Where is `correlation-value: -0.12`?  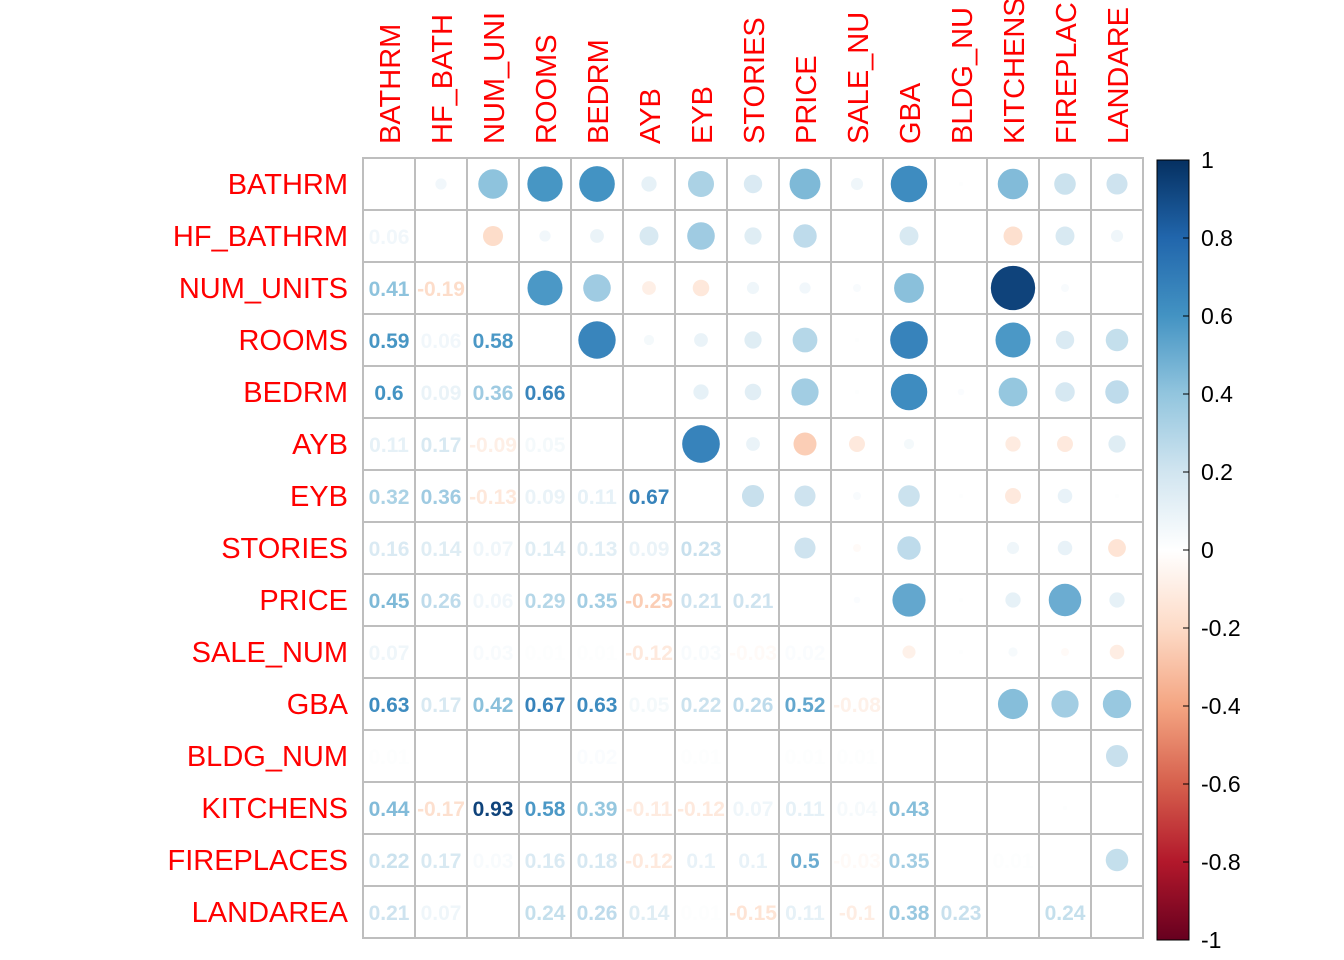
correlation-value: -0.12 is located at coordinates (701, 809).